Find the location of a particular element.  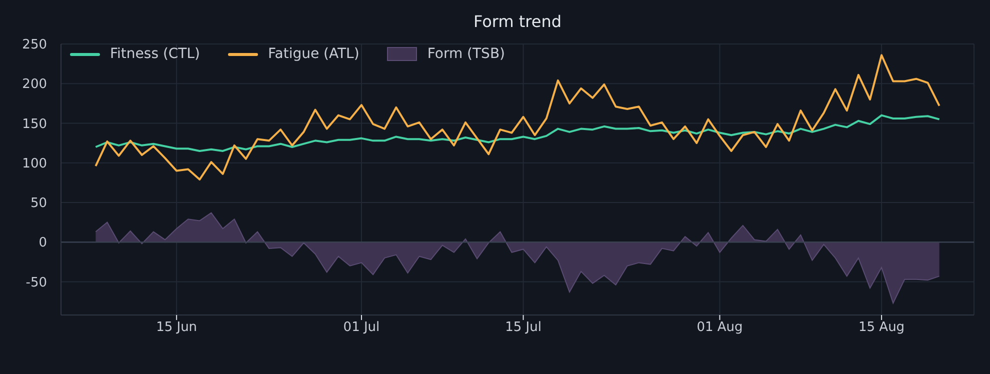

line-series is located at coordinates (517, 133).